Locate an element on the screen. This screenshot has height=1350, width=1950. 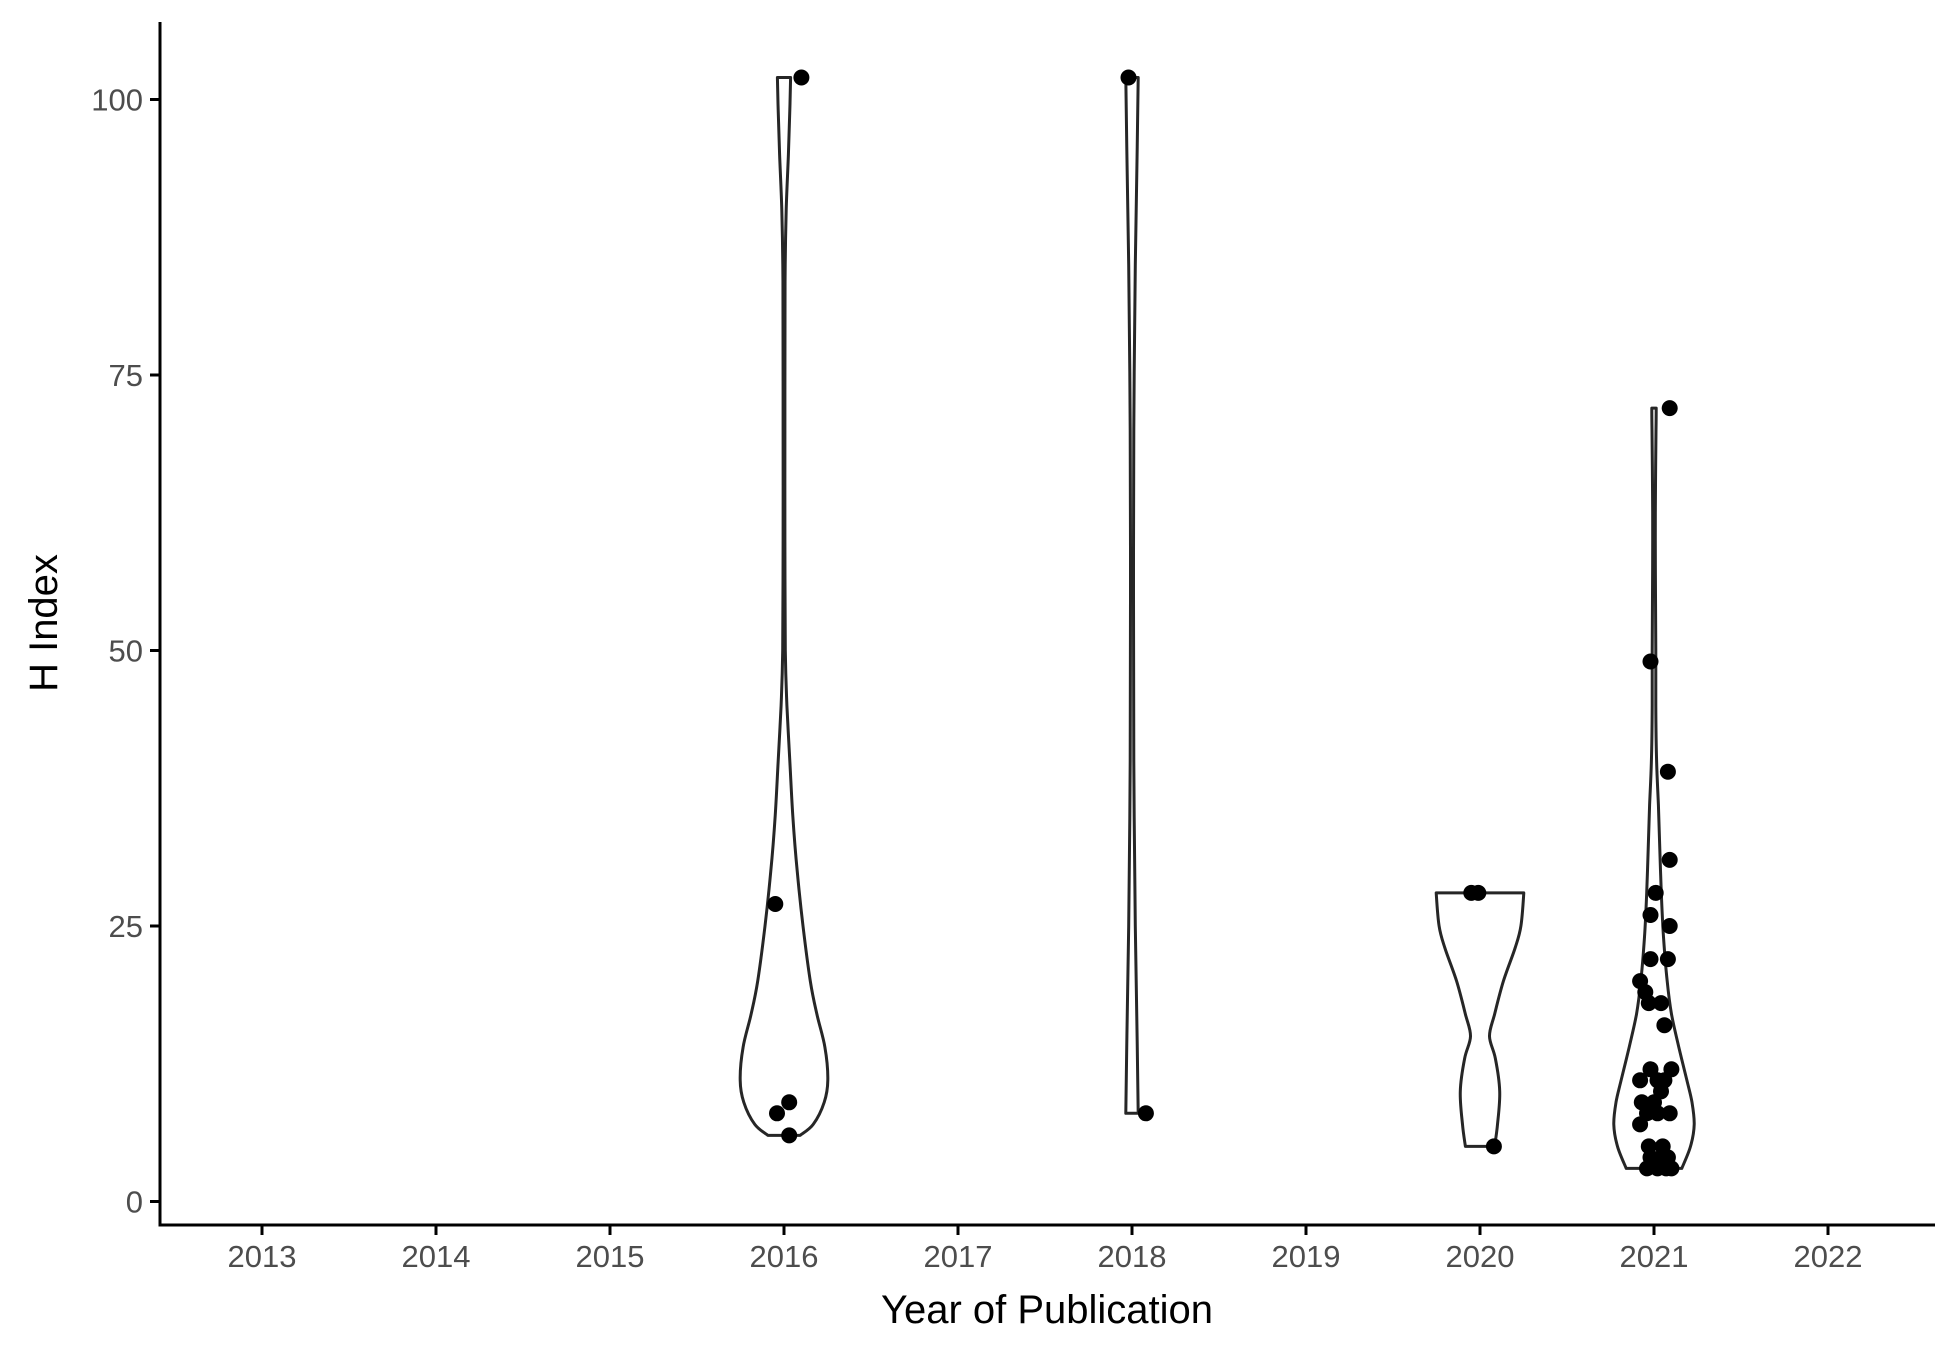
y-axis-ticks: 0 25 50 75 100 is located at coordinates (125, 651).